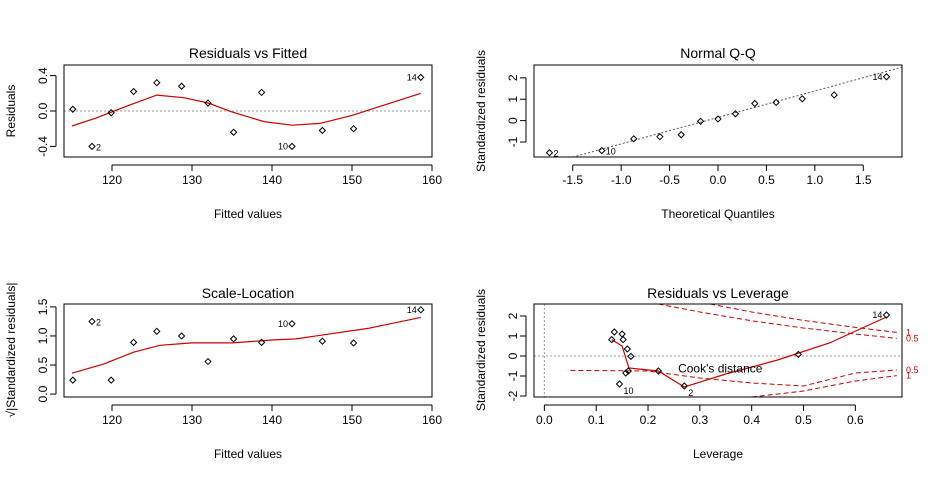 This screenshot has height=478, width=940. What do you see at coordinates (718, 293) in the screenshot?
I see `panel-title: Residuals vs Leverage` at bounding box center [718, 293].